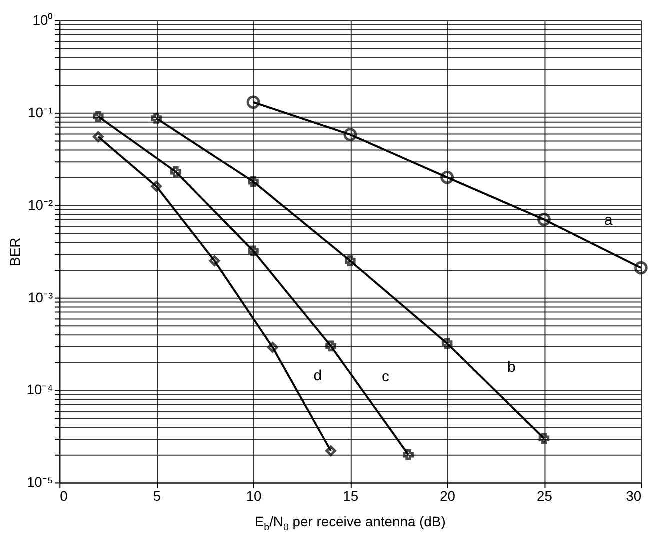  I want to click on y-tick-label: 10⁻², so click(41, 204).